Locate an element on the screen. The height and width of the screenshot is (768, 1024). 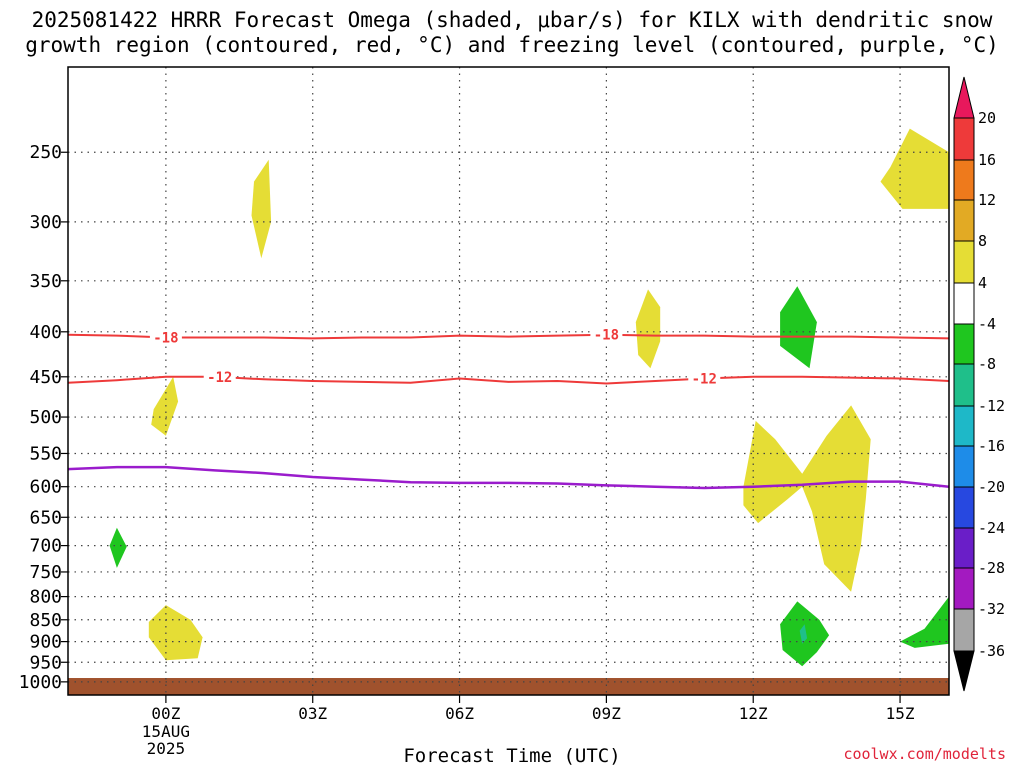
colorbar-label: 8 is located at coordinates (982, 241).